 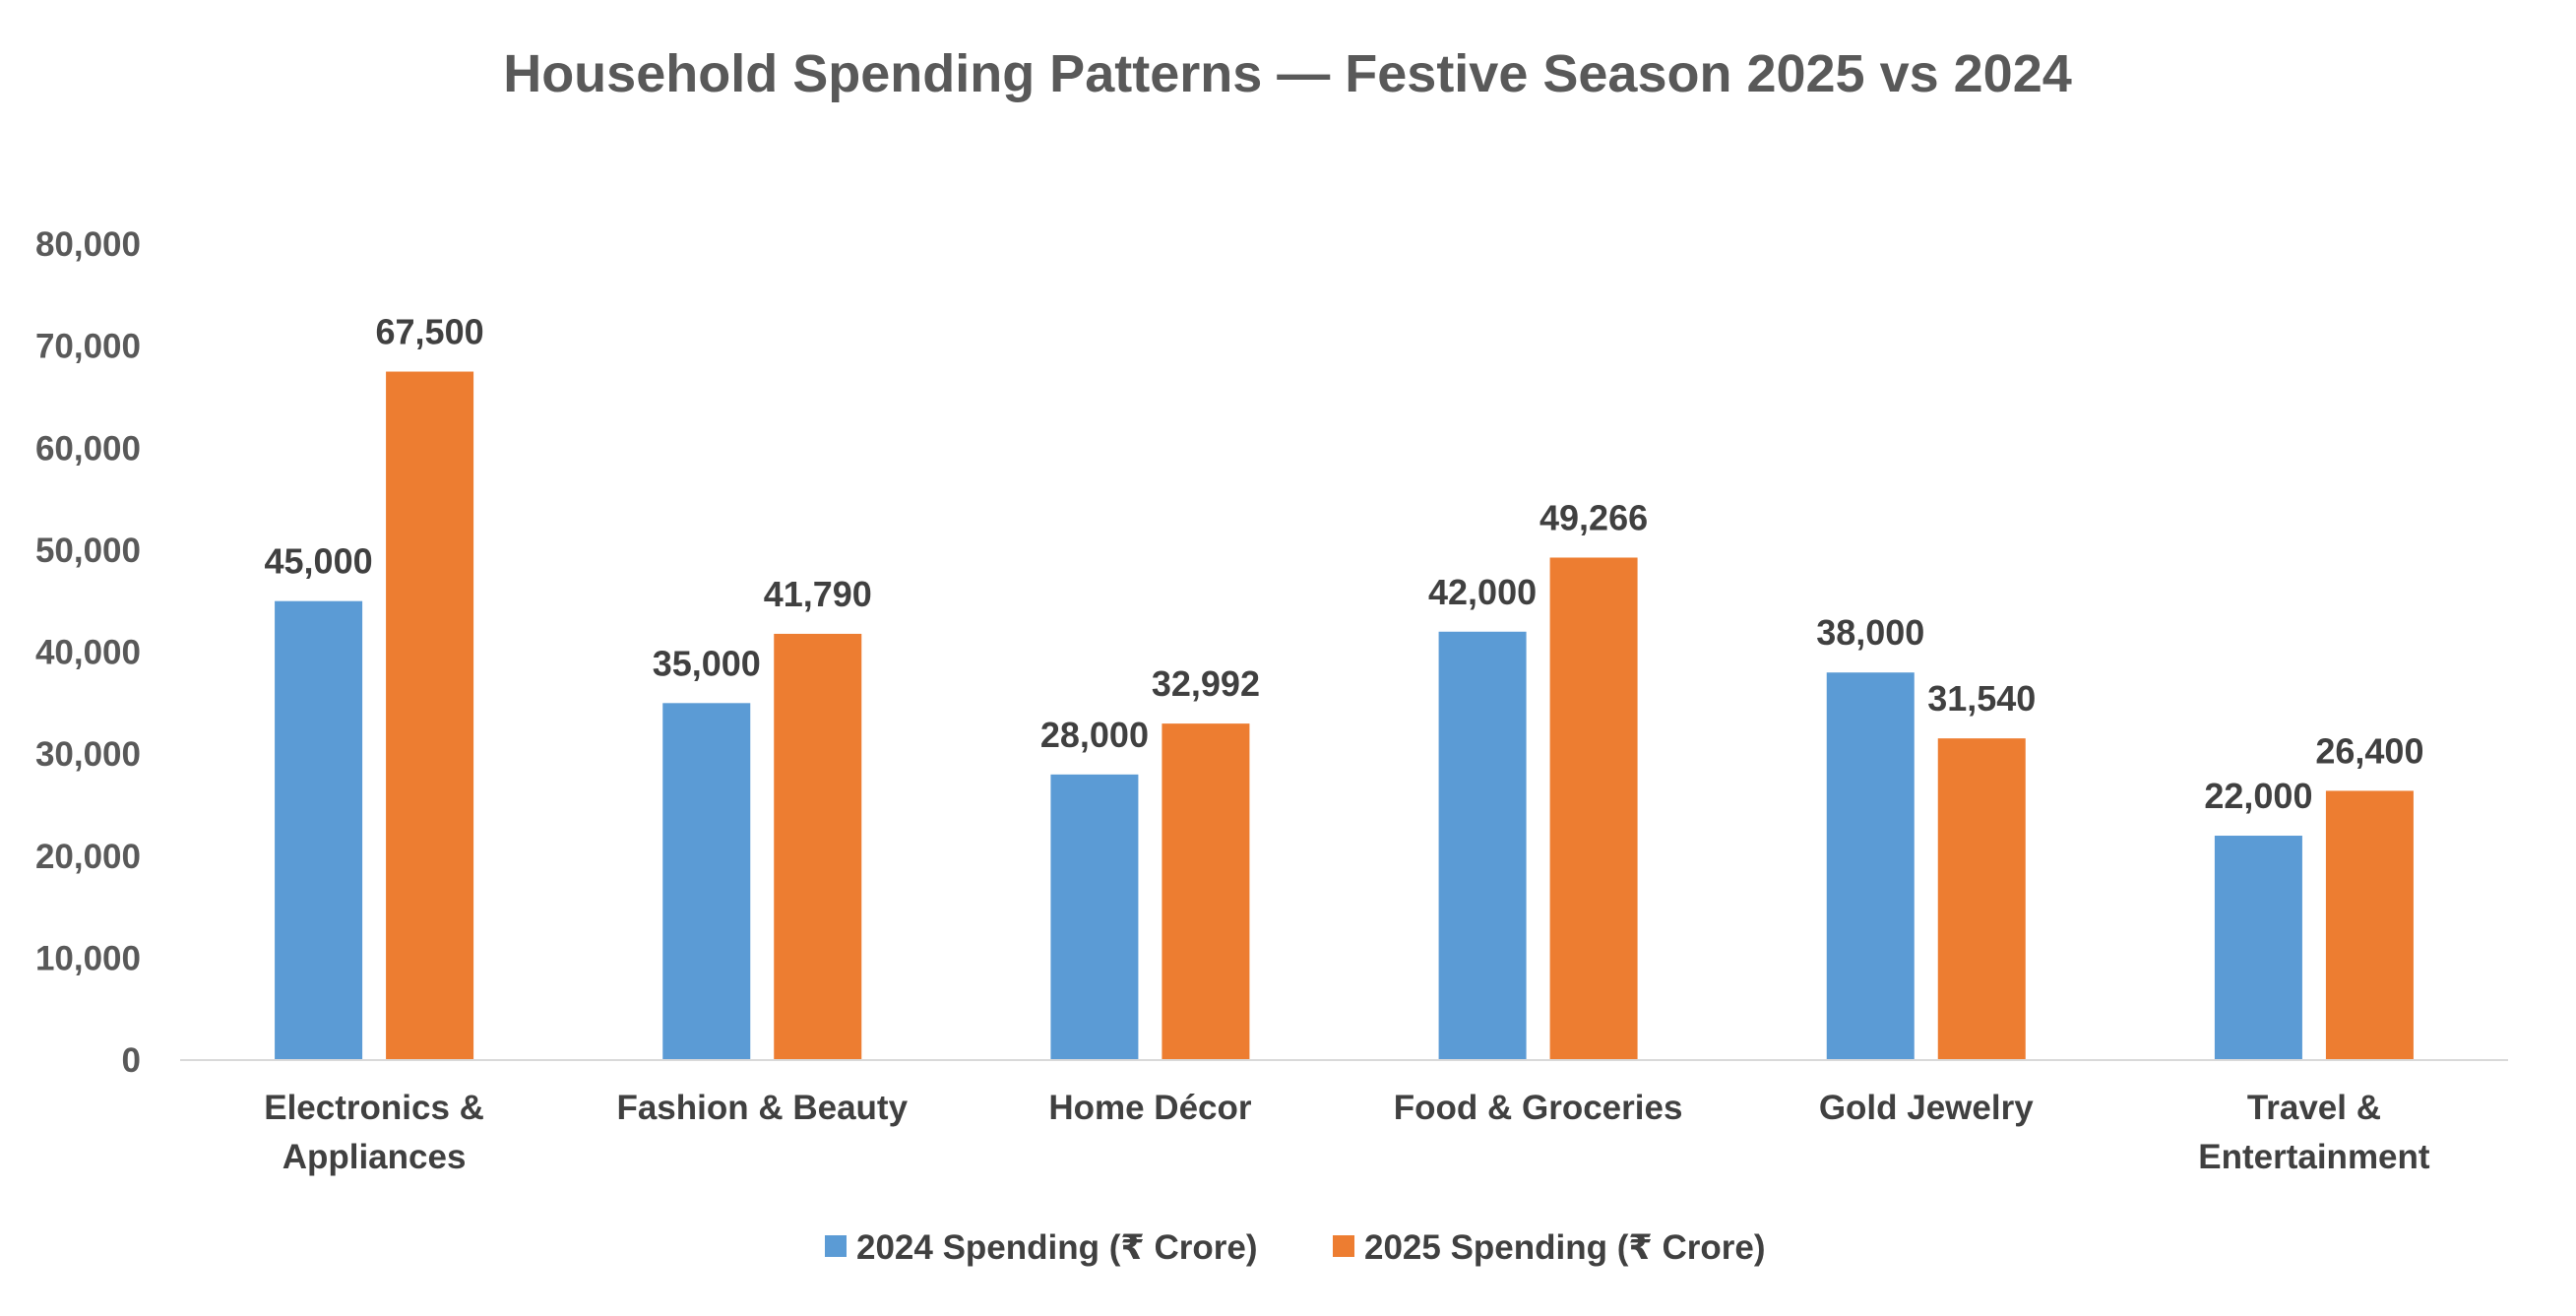 What do you see at coordinates (1565, 1248) in the screenshot?
I see `legend-label-2: 2025 Spending (₹ Crore)` at bounding box center [1565, 1248].